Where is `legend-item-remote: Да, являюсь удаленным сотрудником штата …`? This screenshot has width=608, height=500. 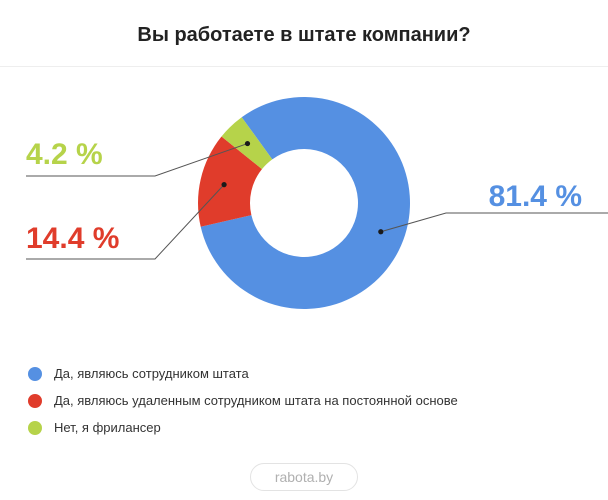
legend-item-remote: Да, являюсь удаленным сотрудником штата … is located at coordinates (243, 400).